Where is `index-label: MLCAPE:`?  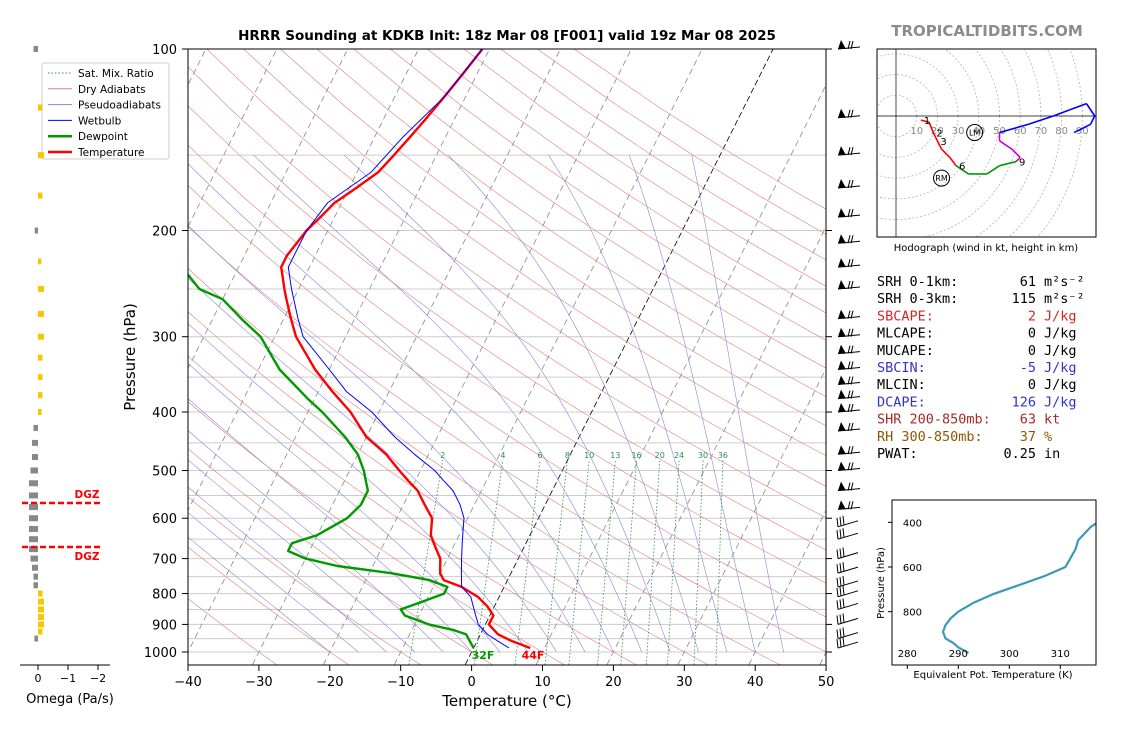 index-label: MLCAPE: is located at coordinates (905, 334).